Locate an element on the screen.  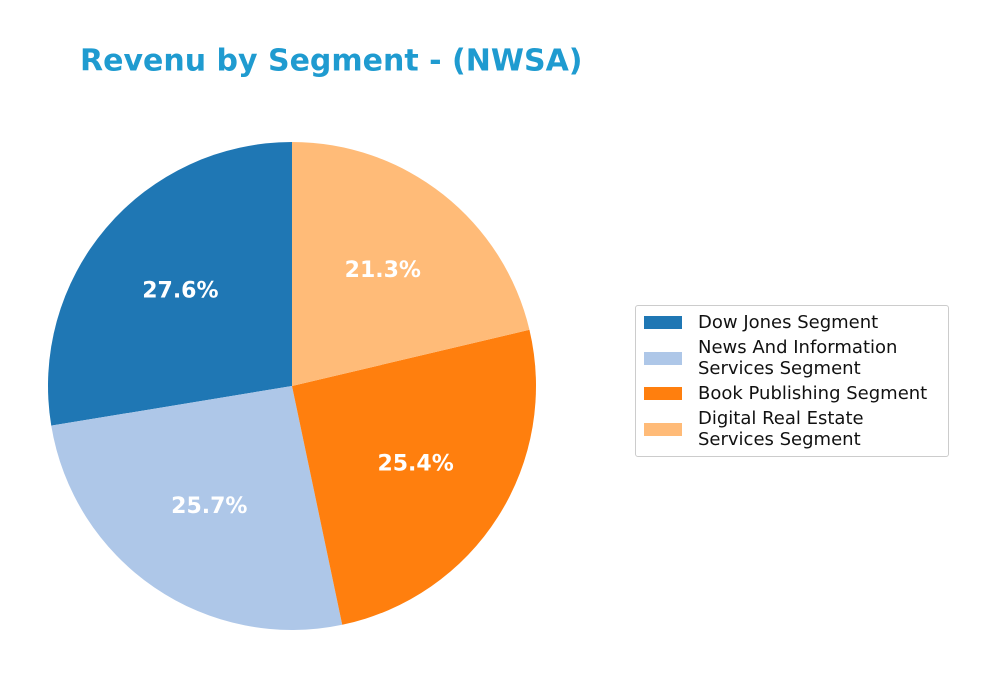
legend-entry: Dow Jones Segment is located at coordinates (792, 322).